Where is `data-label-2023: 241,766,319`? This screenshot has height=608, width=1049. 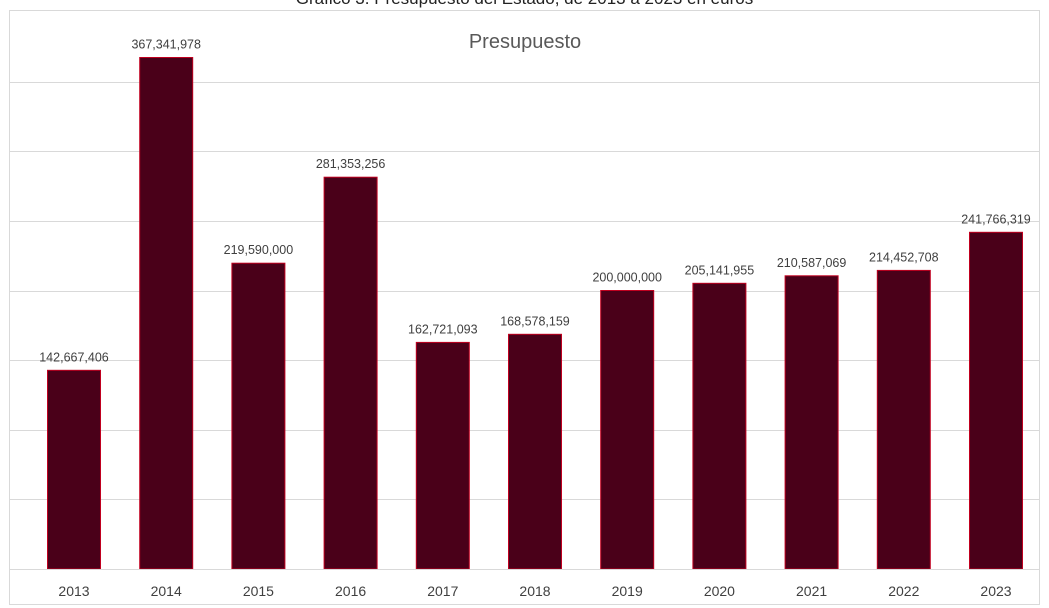 data-label-2023: 241,766,319 is located at coordinates (996, 219).